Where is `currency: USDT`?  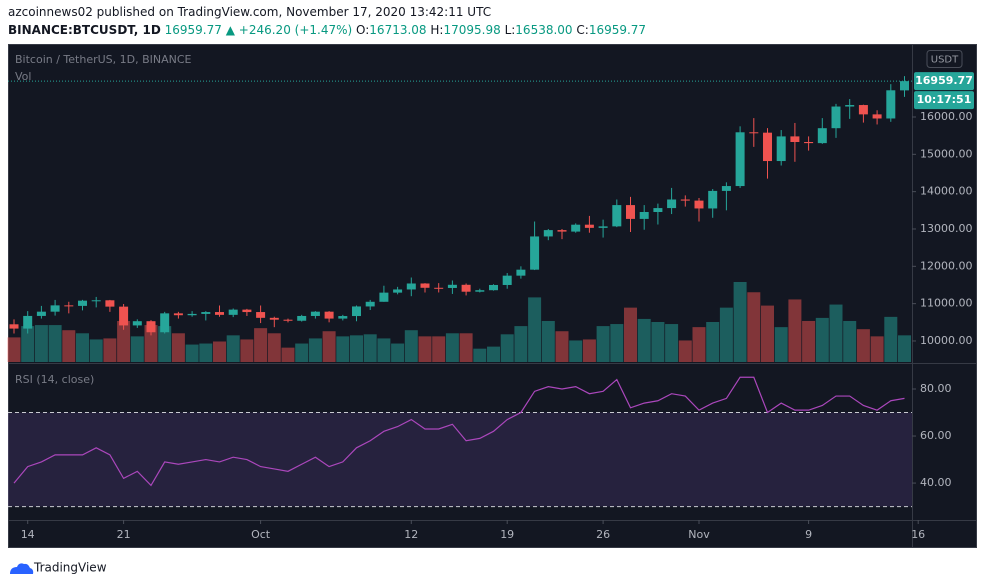 currency: USDT is located at coordinates (945, 60).